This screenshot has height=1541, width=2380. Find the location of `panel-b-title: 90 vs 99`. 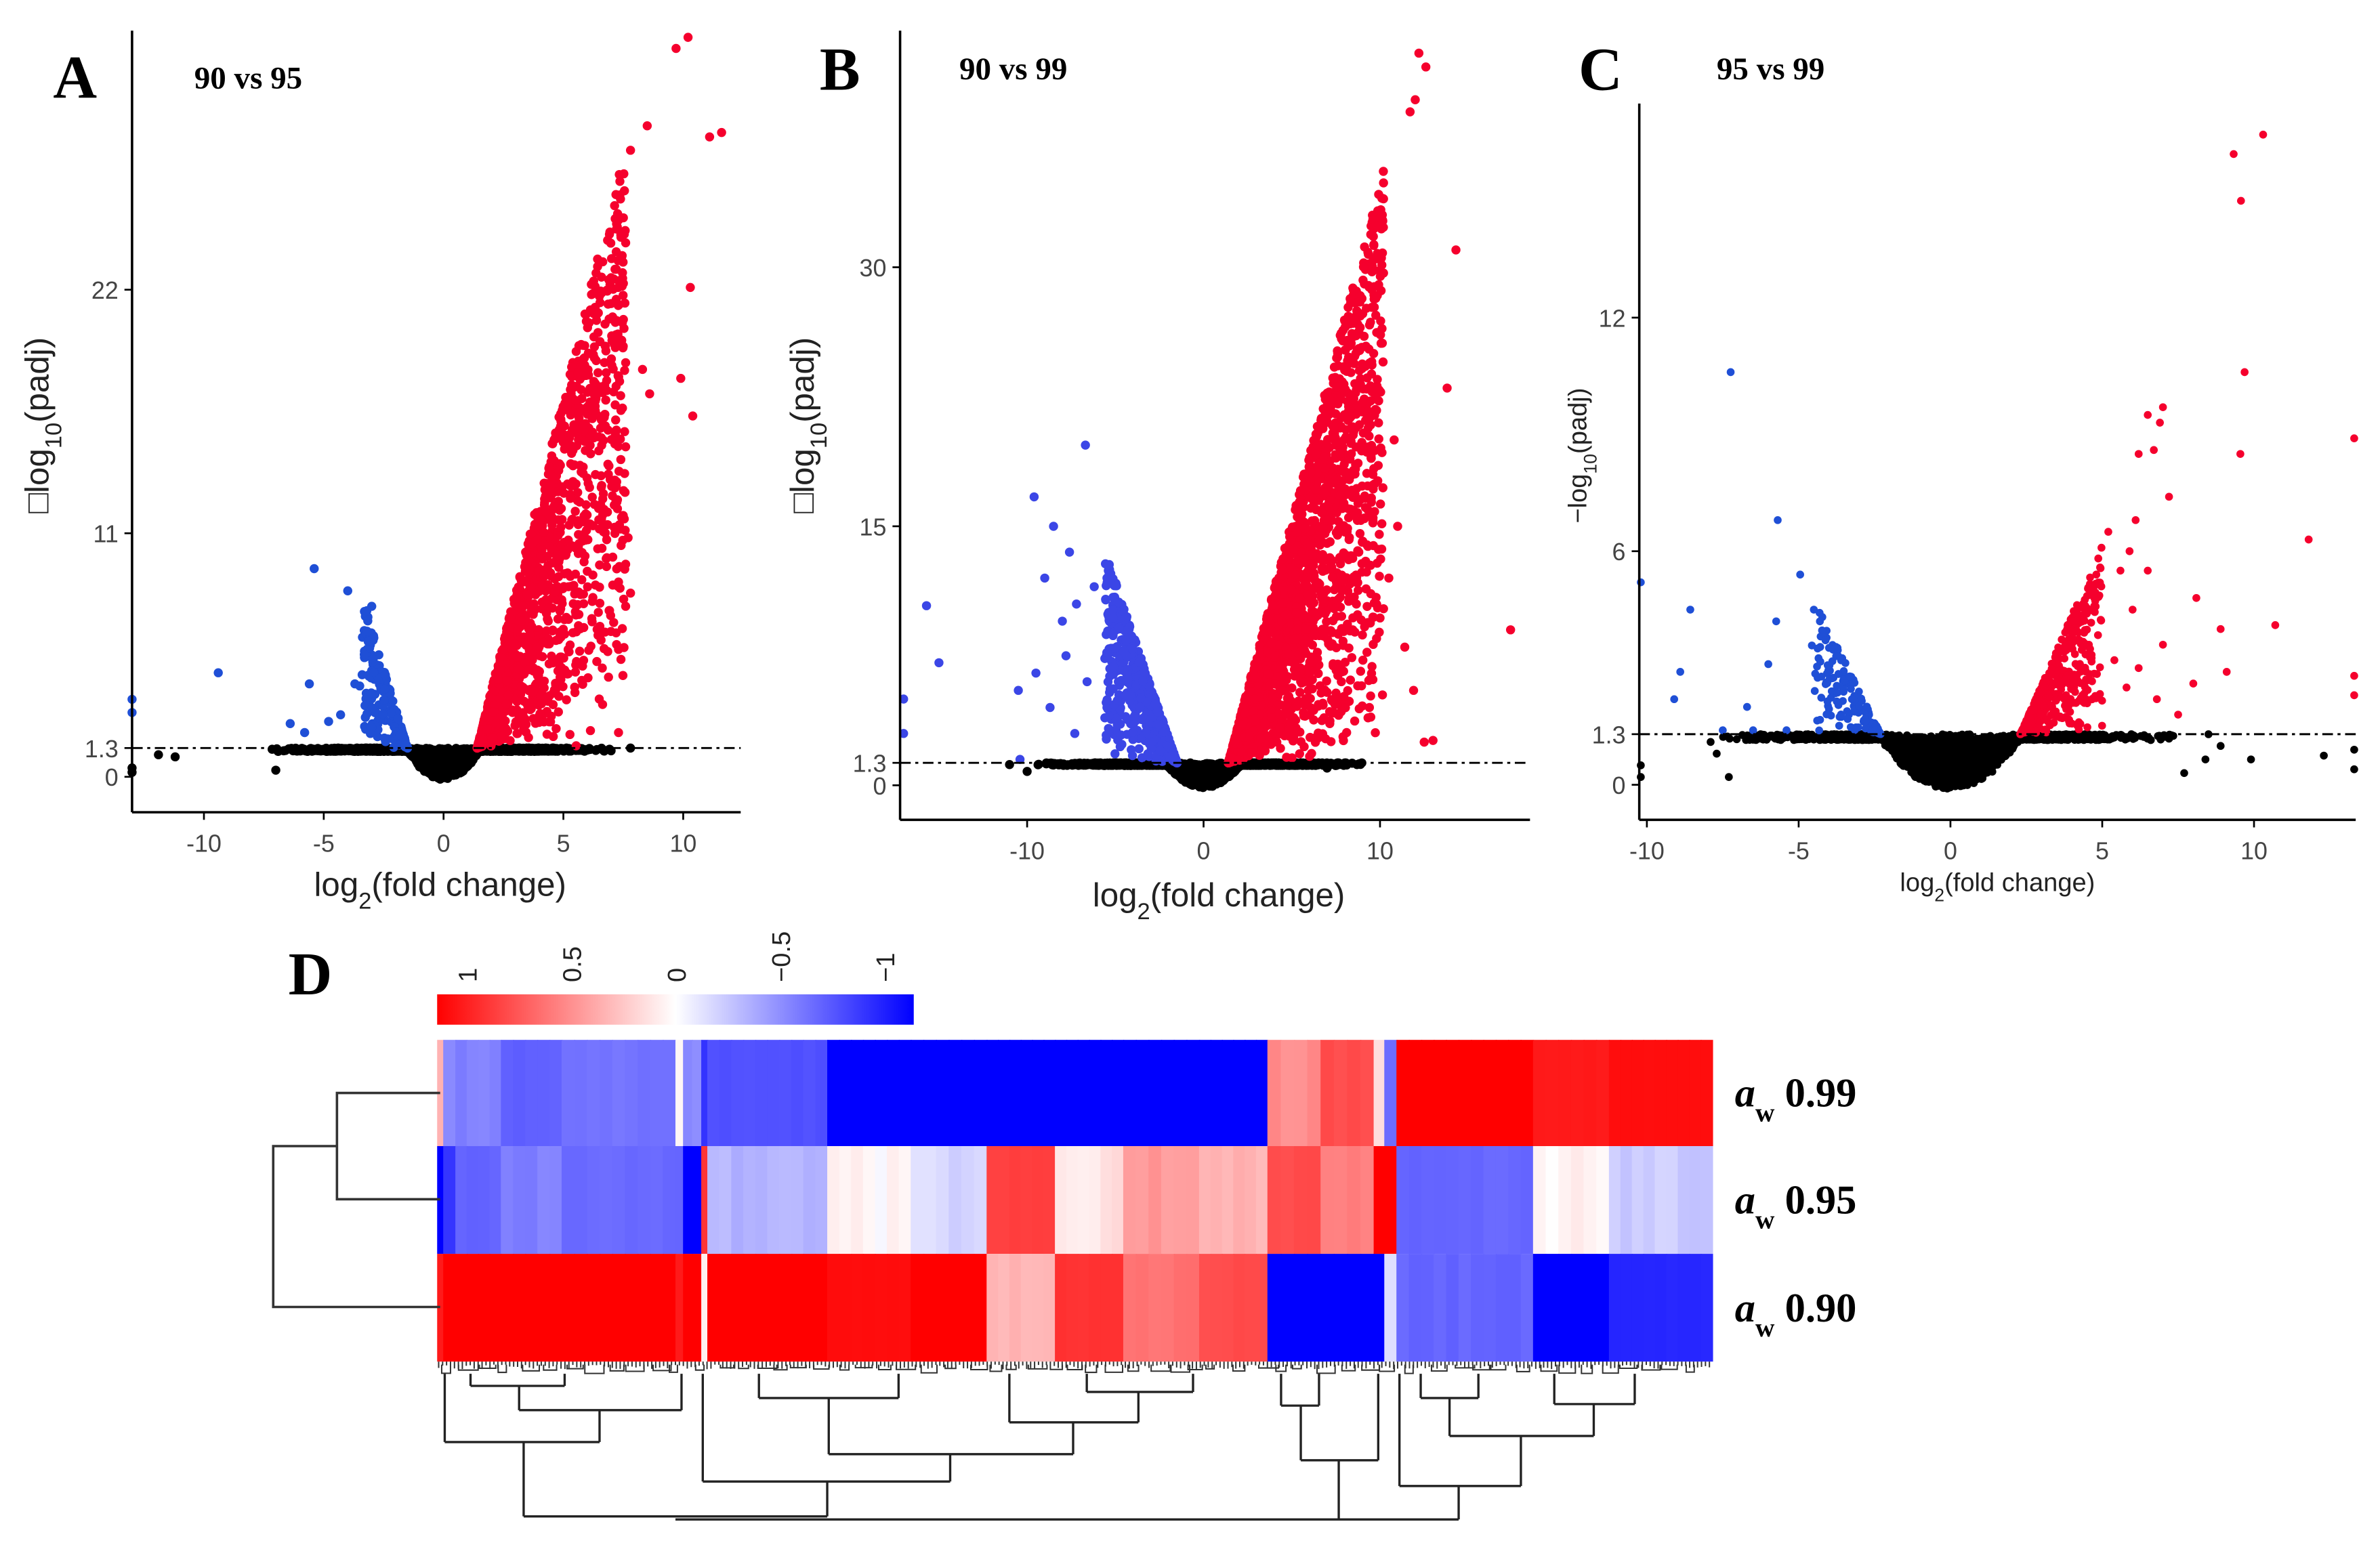

panel-b-title: 90 vs 99 is located at coordinates (1013, 69).